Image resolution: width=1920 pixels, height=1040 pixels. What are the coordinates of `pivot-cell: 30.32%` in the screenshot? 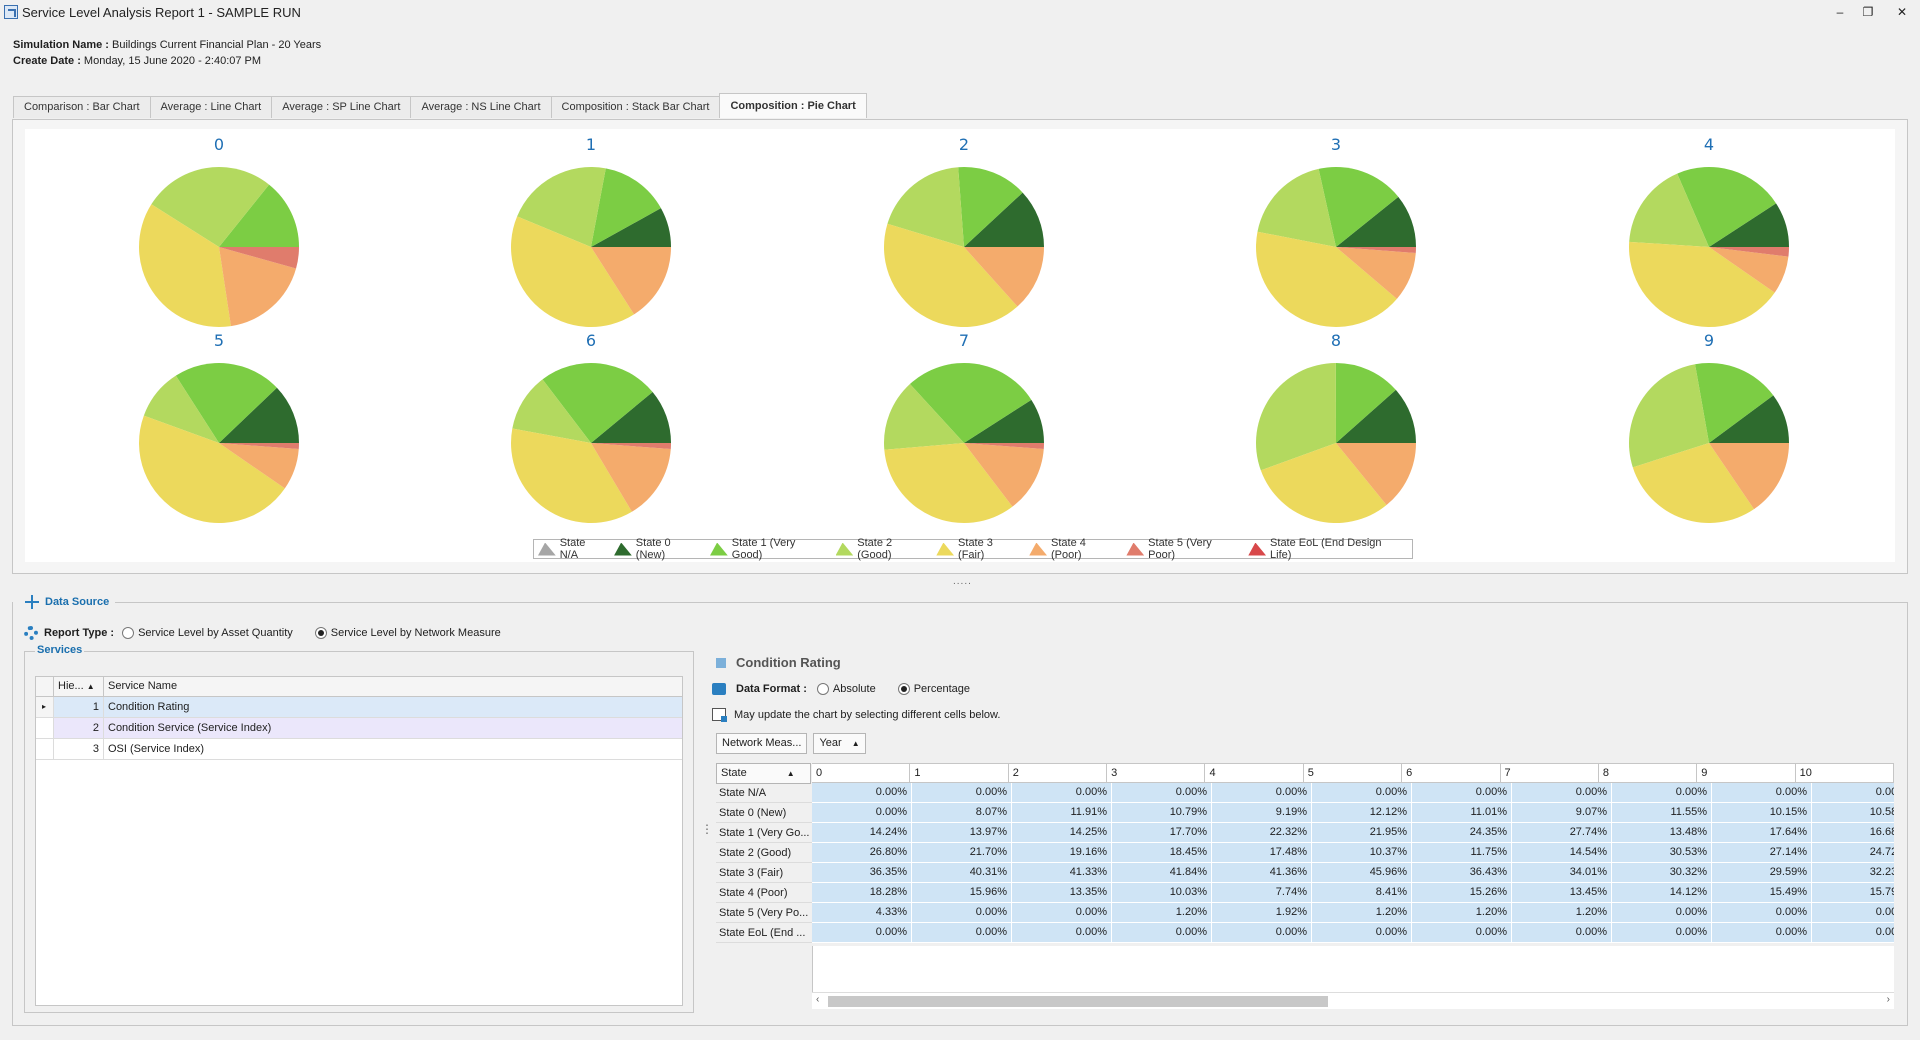 It's located at (1662, 873).